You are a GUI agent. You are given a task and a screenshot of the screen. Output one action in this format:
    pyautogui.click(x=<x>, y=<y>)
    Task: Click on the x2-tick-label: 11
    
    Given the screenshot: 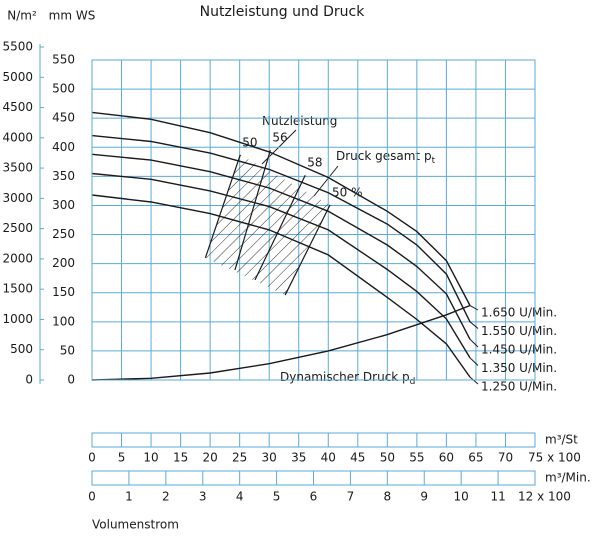 What is the action you would take?
    pyautogui.click(x=497, y=497)
    